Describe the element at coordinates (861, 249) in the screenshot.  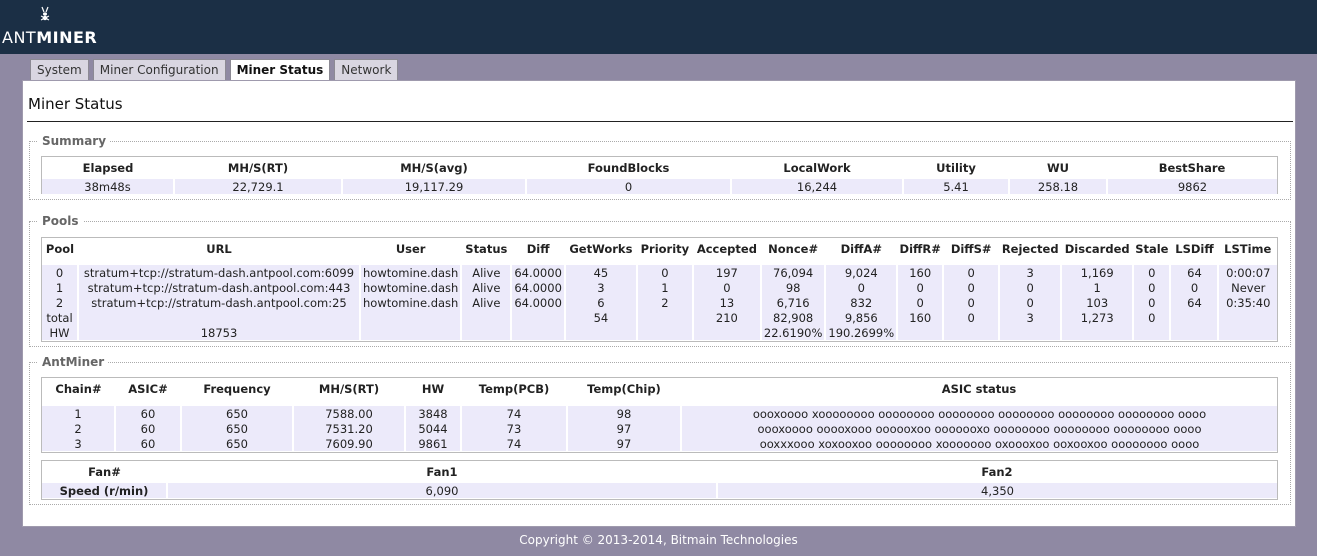
I see `pools-header: DiffA#` at that location.